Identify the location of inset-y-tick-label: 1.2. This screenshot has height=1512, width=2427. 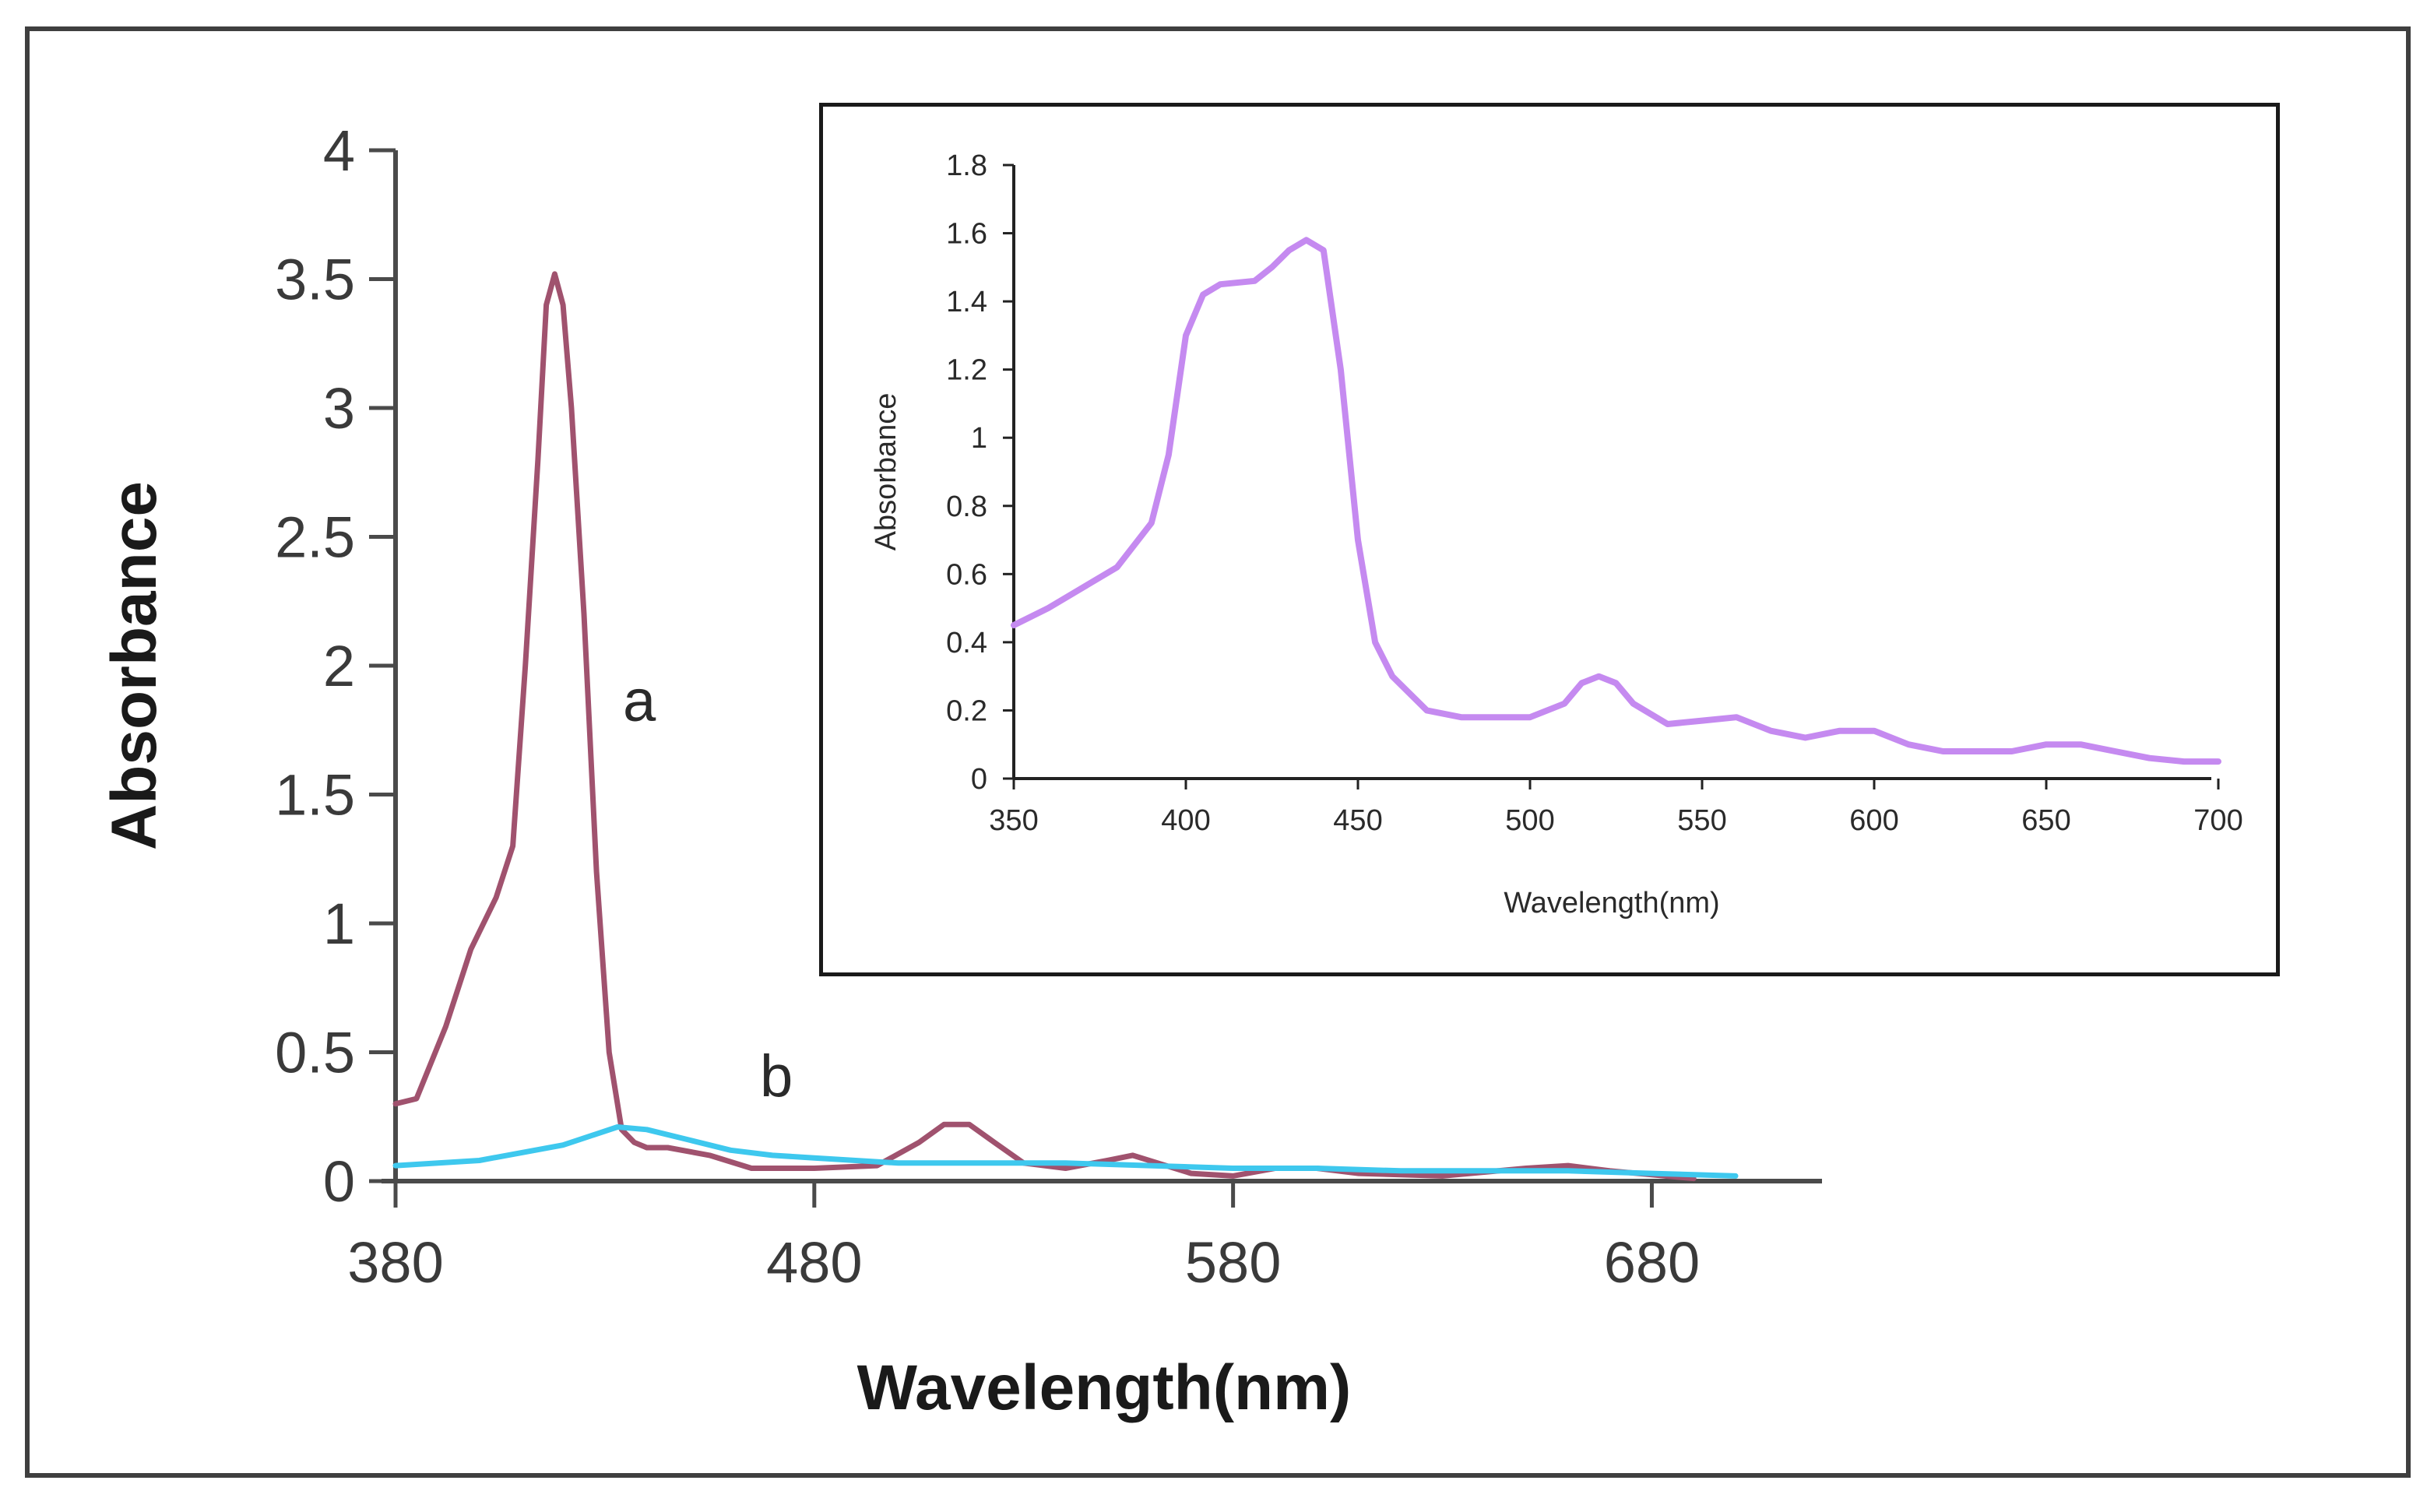
(966, 370).